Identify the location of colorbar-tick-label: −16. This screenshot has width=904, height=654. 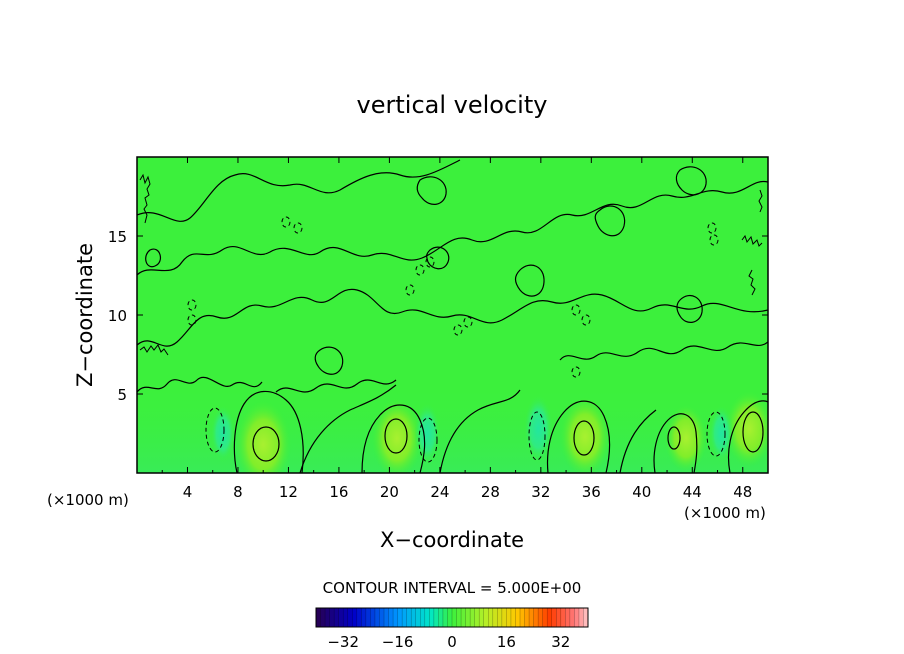
(398, 642).